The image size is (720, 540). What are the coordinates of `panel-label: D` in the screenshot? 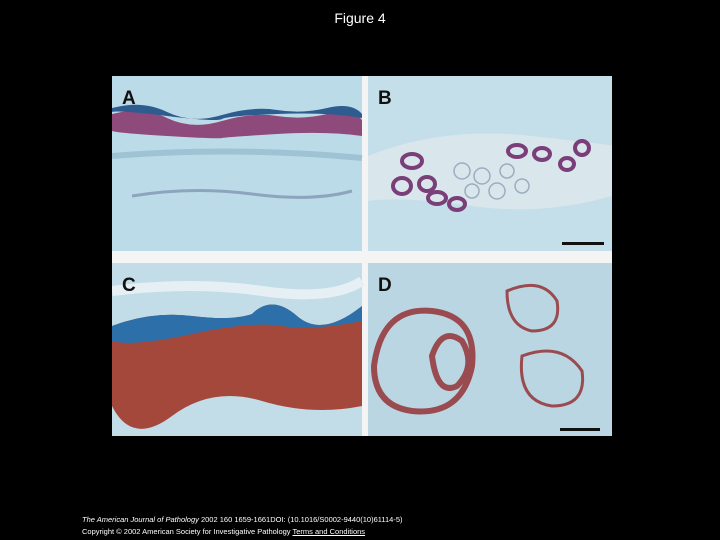 It's located at (385, 285).